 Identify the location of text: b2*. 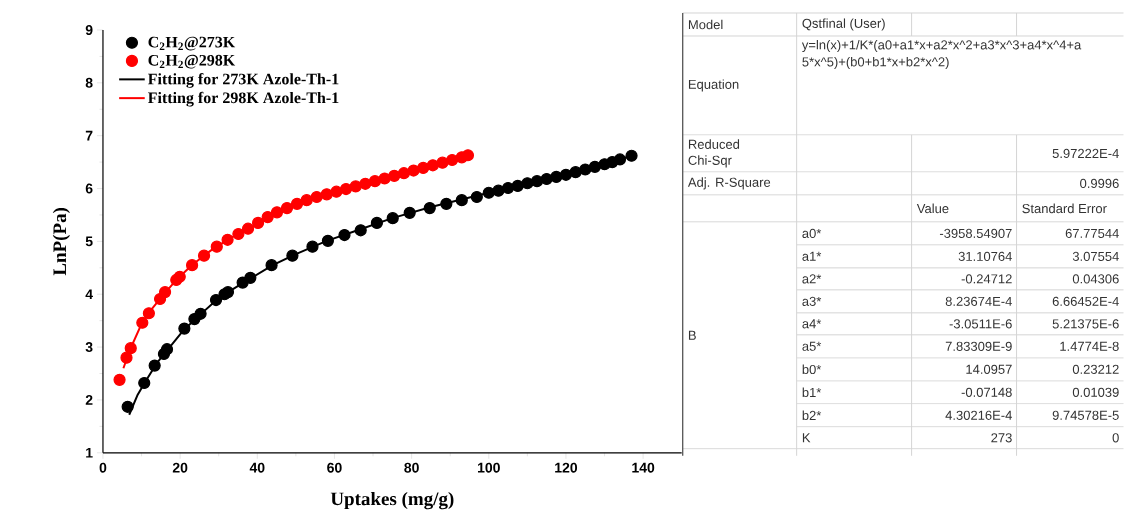
(812, 415).